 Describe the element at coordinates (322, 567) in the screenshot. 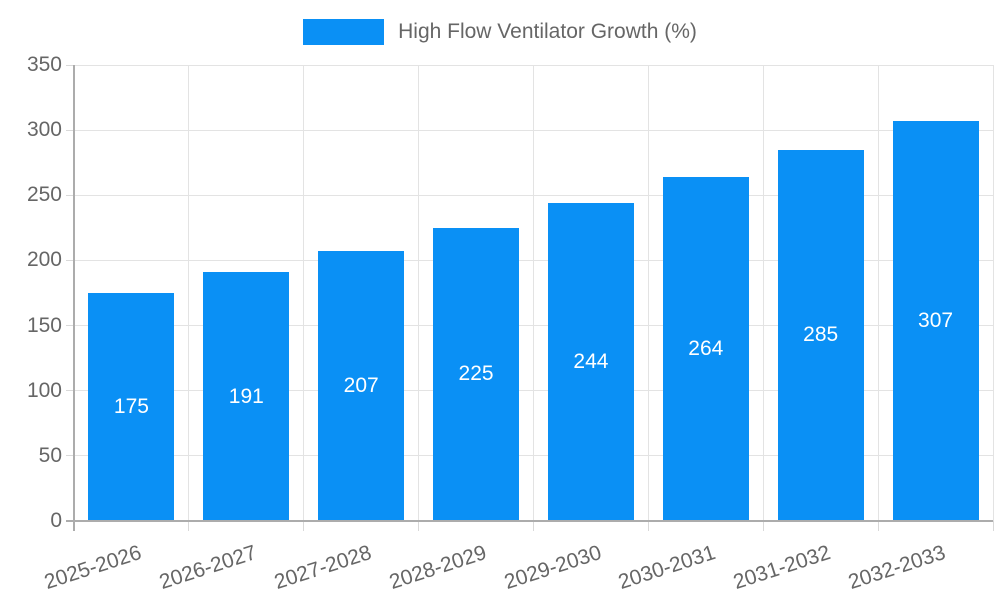

I see `x-axis-tick-label: 2027-2028` at that location.